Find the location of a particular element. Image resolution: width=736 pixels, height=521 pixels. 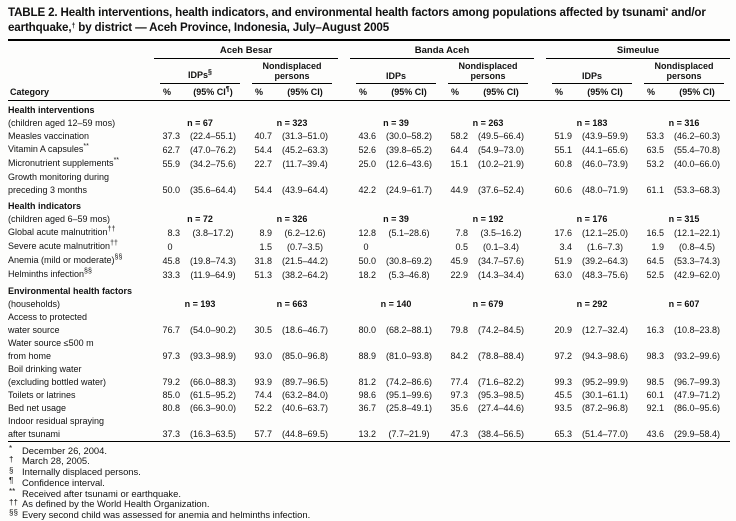

category-cell: (children aged 12–59 mos) is located at coordinates (62, 122).